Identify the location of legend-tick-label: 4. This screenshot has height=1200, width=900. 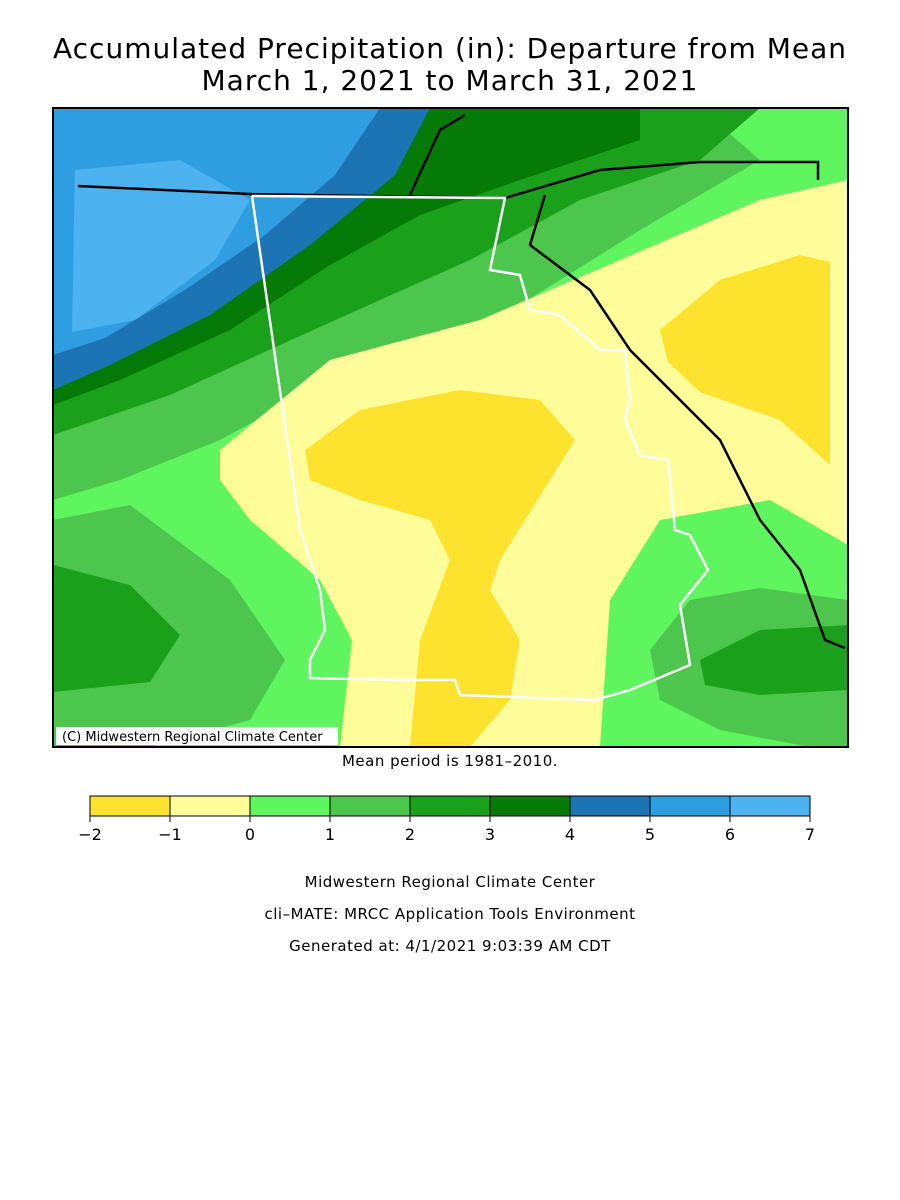
(570, 834).